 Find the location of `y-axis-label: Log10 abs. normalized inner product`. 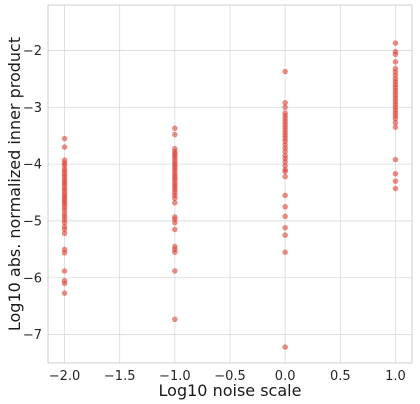

y-axis-label: Log10 abs. normalized inner product is located at coordinates (14, 184).